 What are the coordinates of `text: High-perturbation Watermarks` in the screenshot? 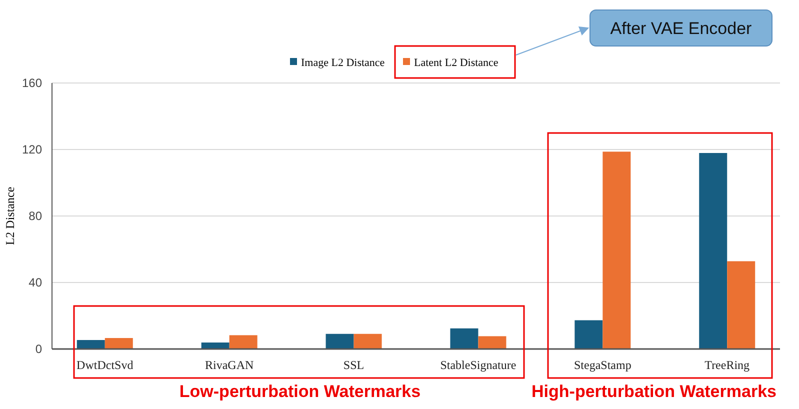 It's located at (654, 391).